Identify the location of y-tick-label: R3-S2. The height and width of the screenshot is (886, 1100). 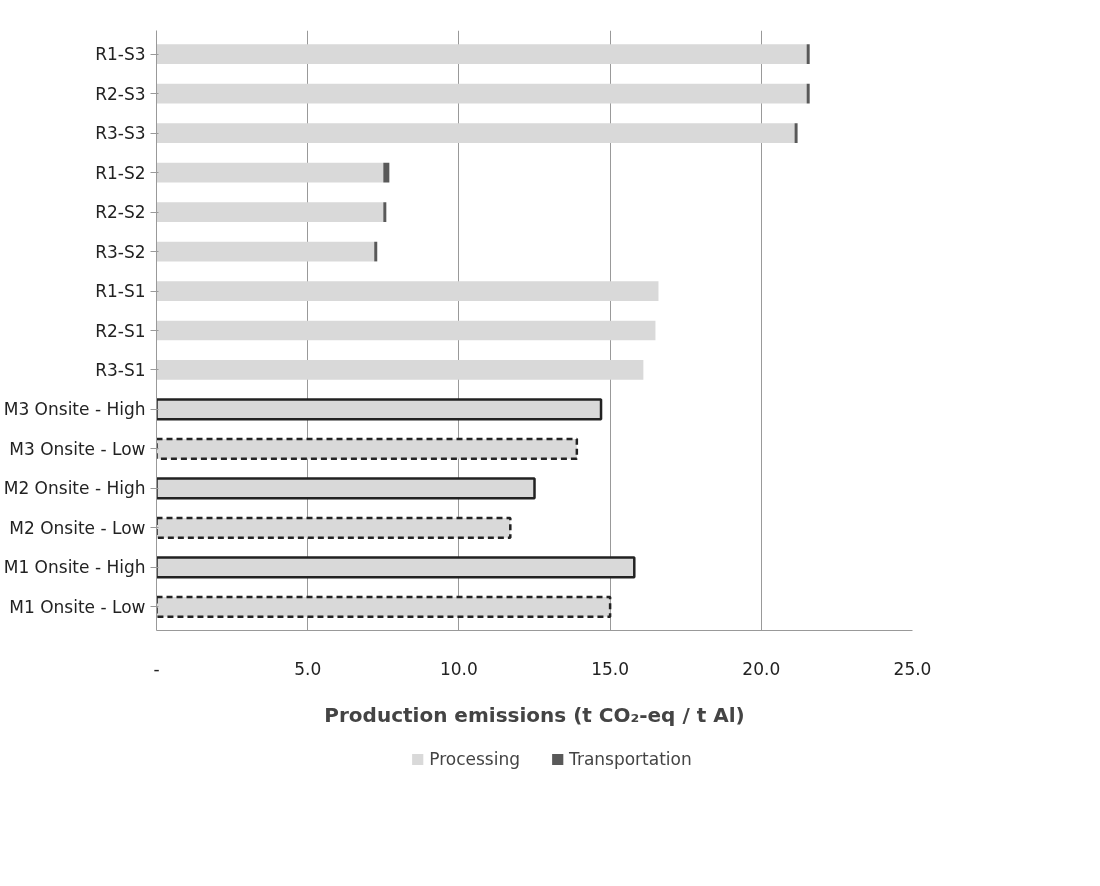
(120, 251).